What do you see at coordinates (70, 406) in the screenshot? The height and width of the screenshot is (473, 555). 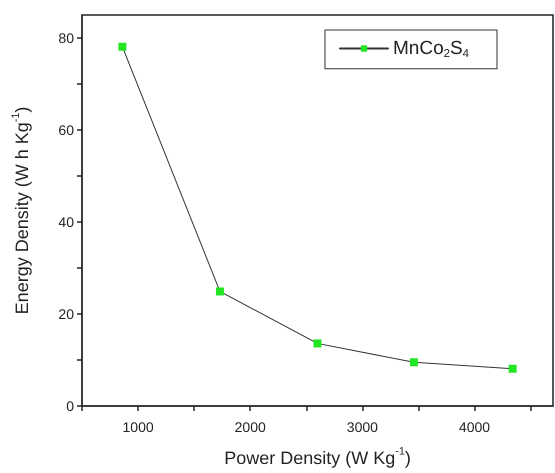 I see `y-tick-label: 0` at bounding box center [70, 406].